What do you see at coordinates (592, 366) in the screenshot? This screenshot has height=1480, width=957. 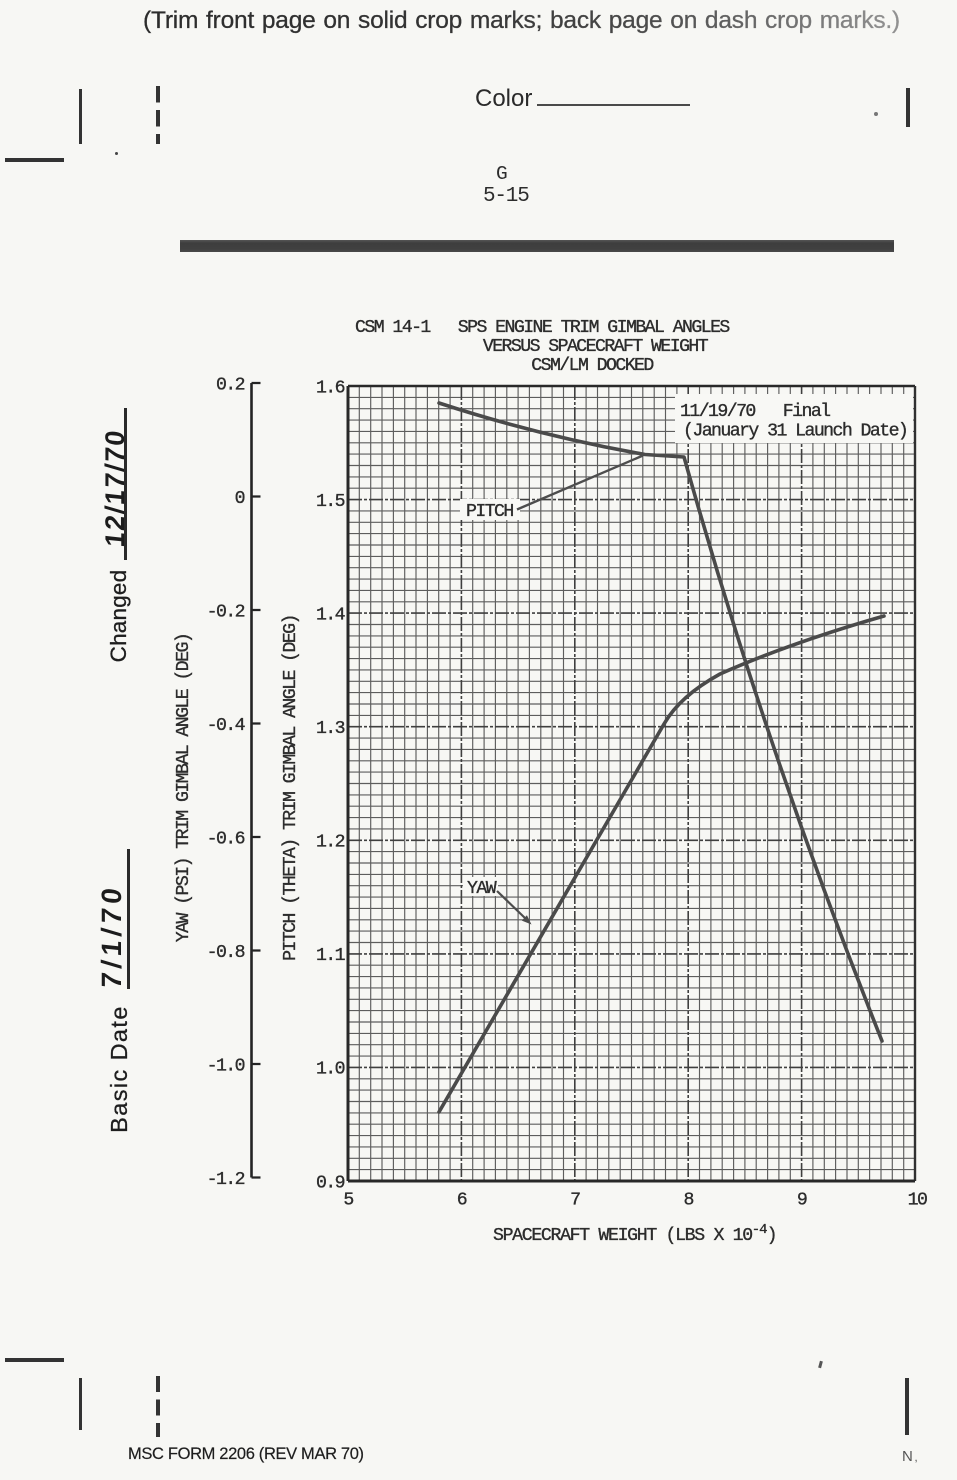 I see `svg-text: CSM/LM DOCKED` at bounding box center [592, 366].